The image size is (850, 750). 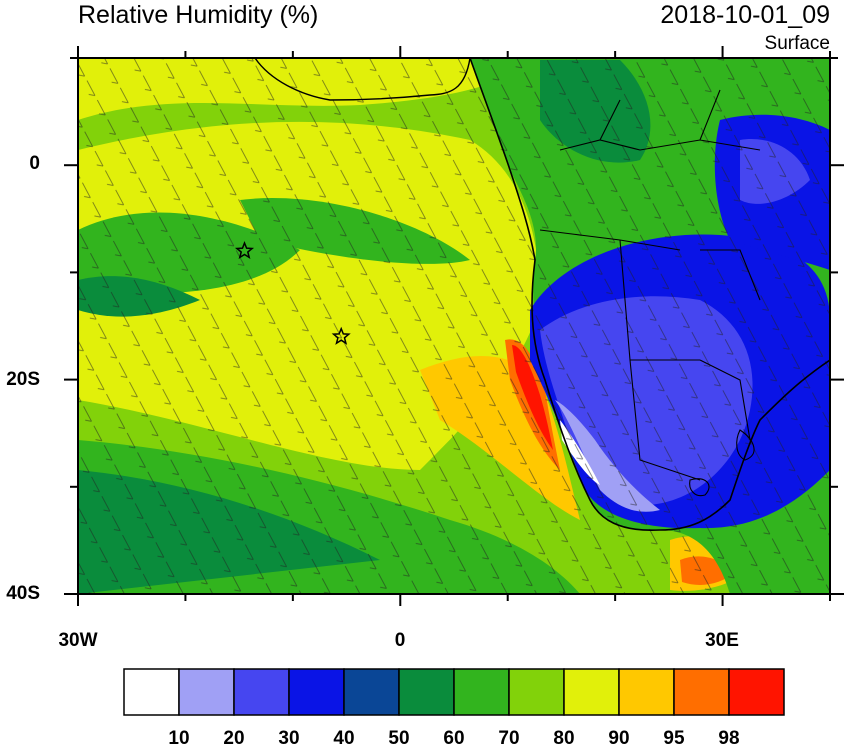 What do you see at coordinates (797, 43) in the screenshot?
I see `vertical-level: Surface` at bounding box center [797, 43].